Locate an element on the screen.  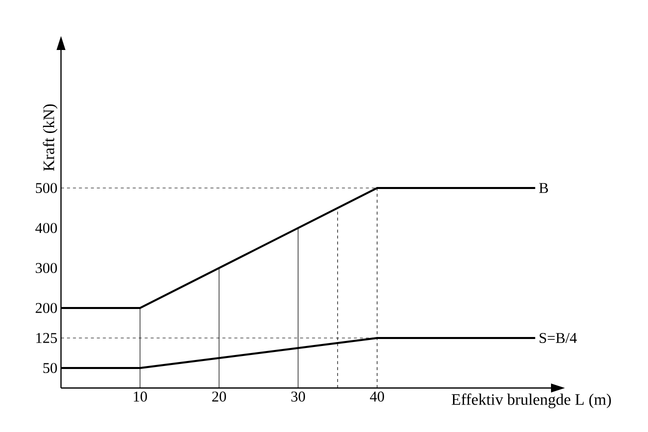
y-tick-label: 400 is located at coordinates (46, 228).